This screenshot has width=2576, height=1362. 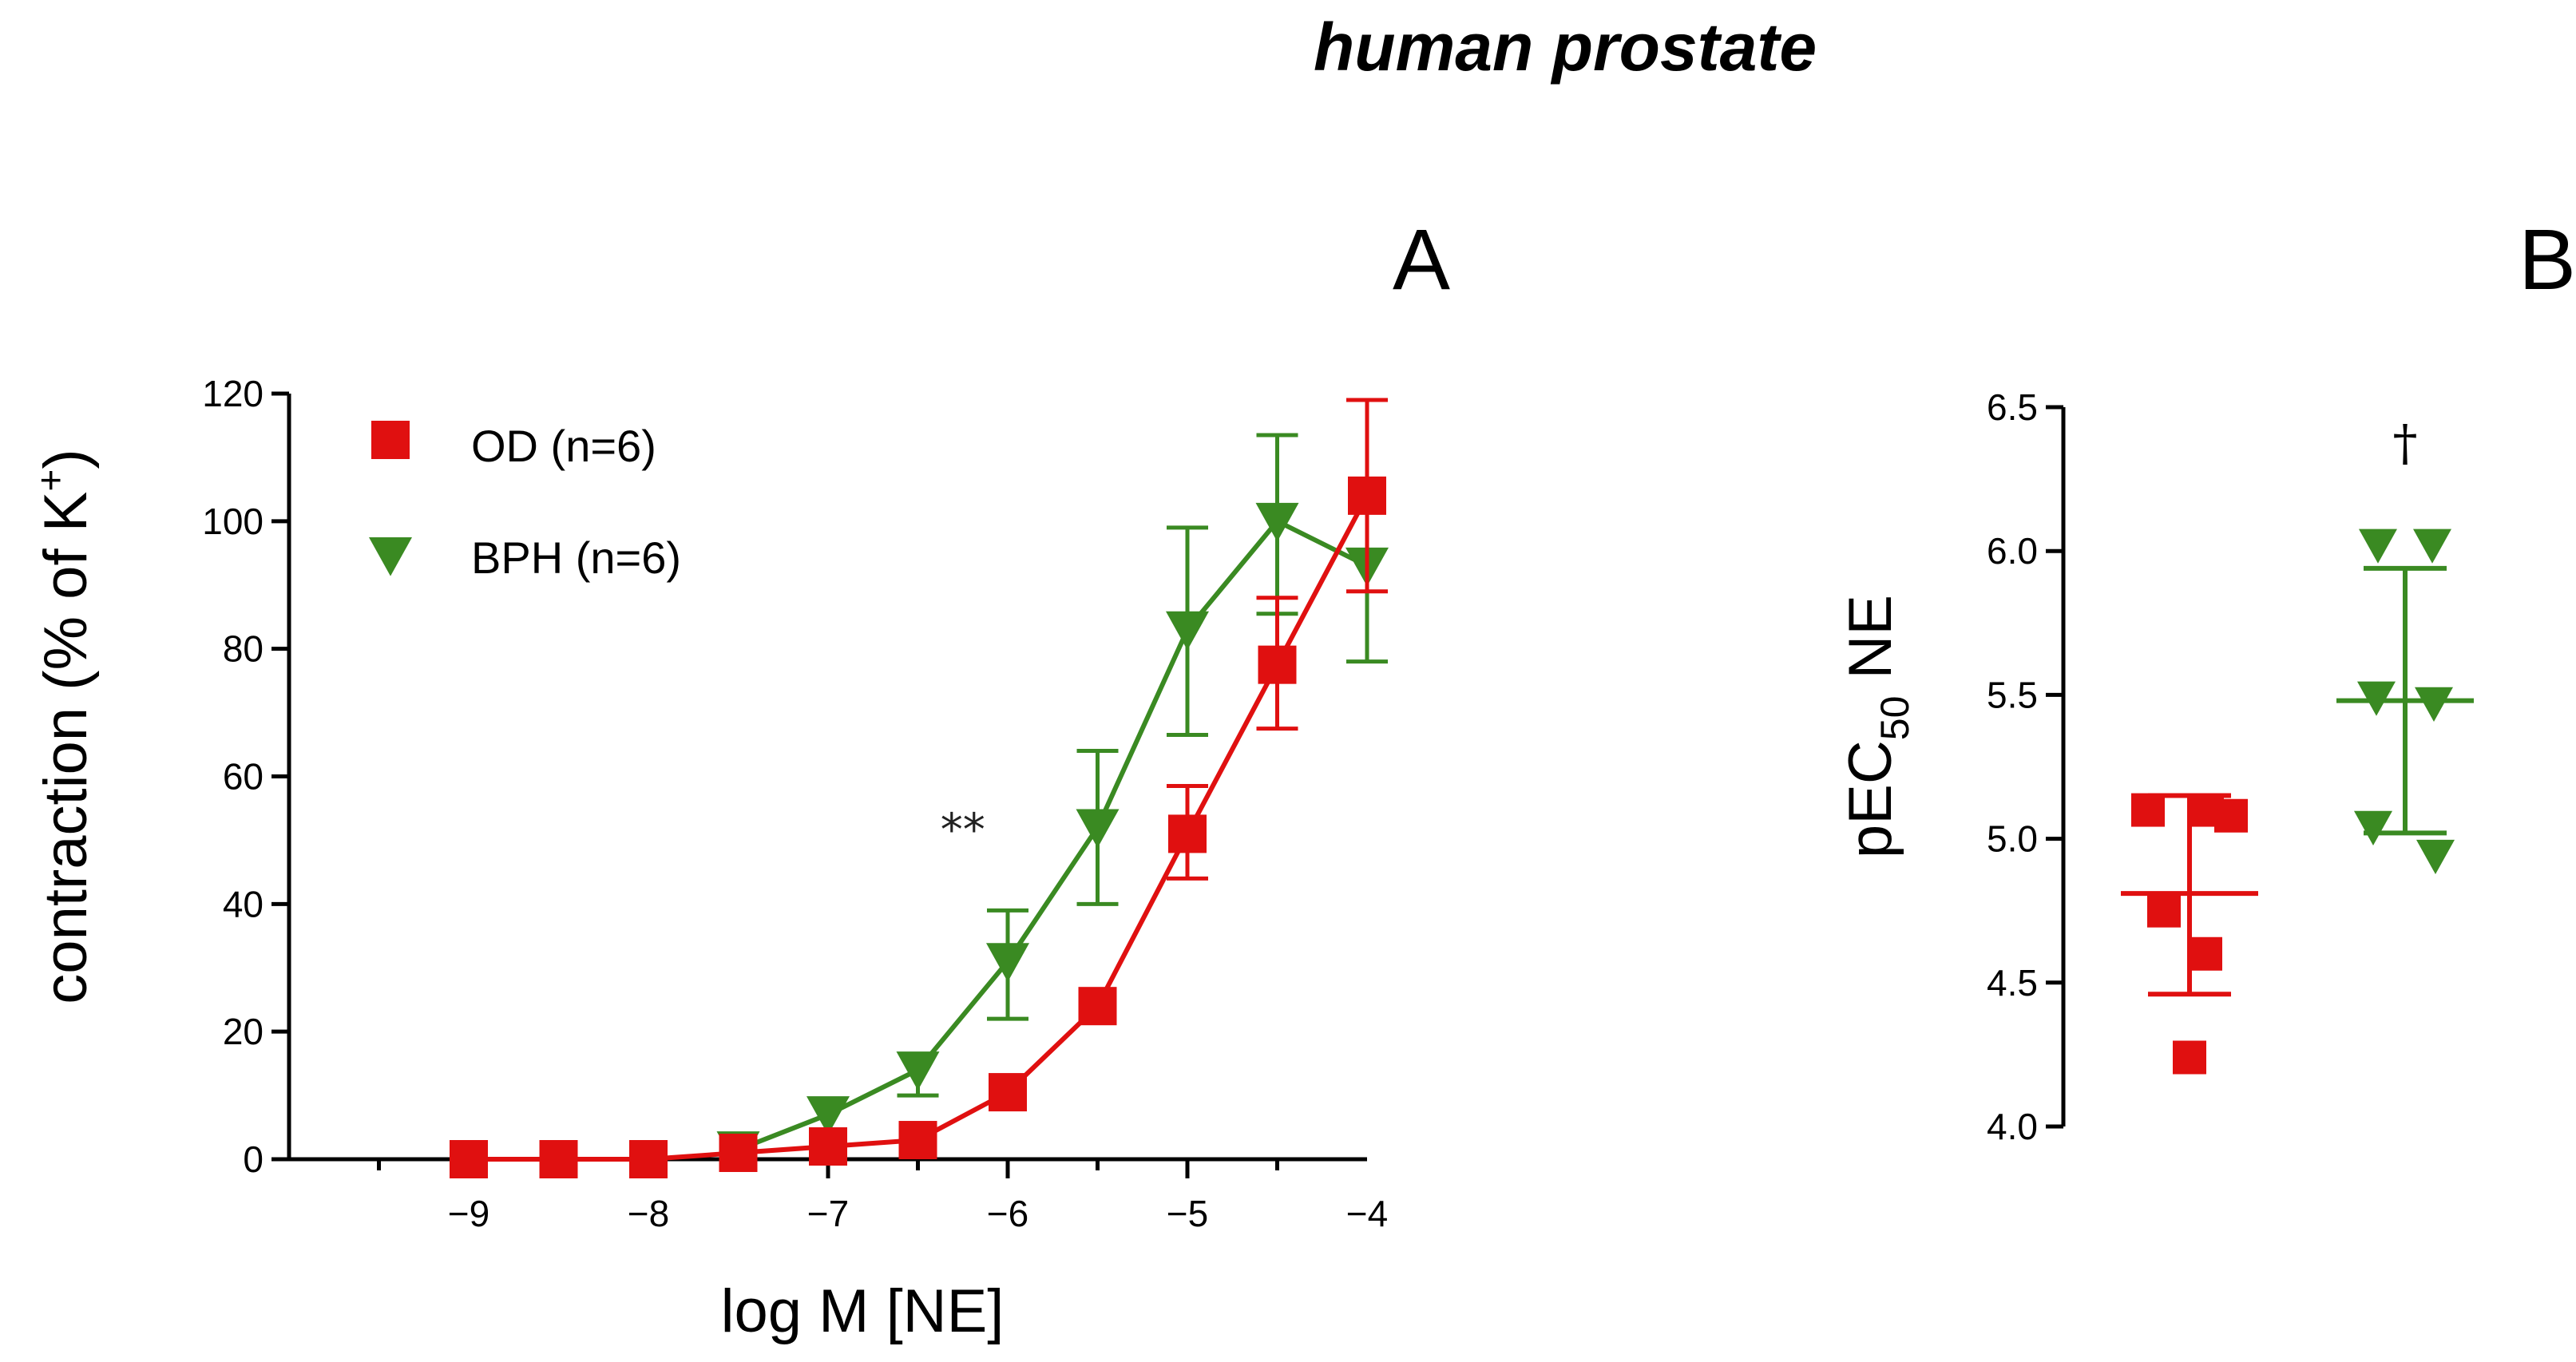 What do you see at coordinates (828, 1213) in the screenshot?
I see `panel-a-x-tick-label: −7` at bounding box center [828, 1213].